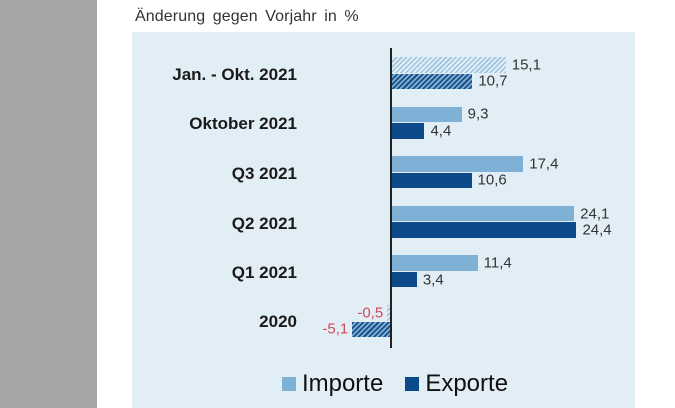 The image size is (675, 408). I want to click on value-label: 15,1, so click(526, 65).